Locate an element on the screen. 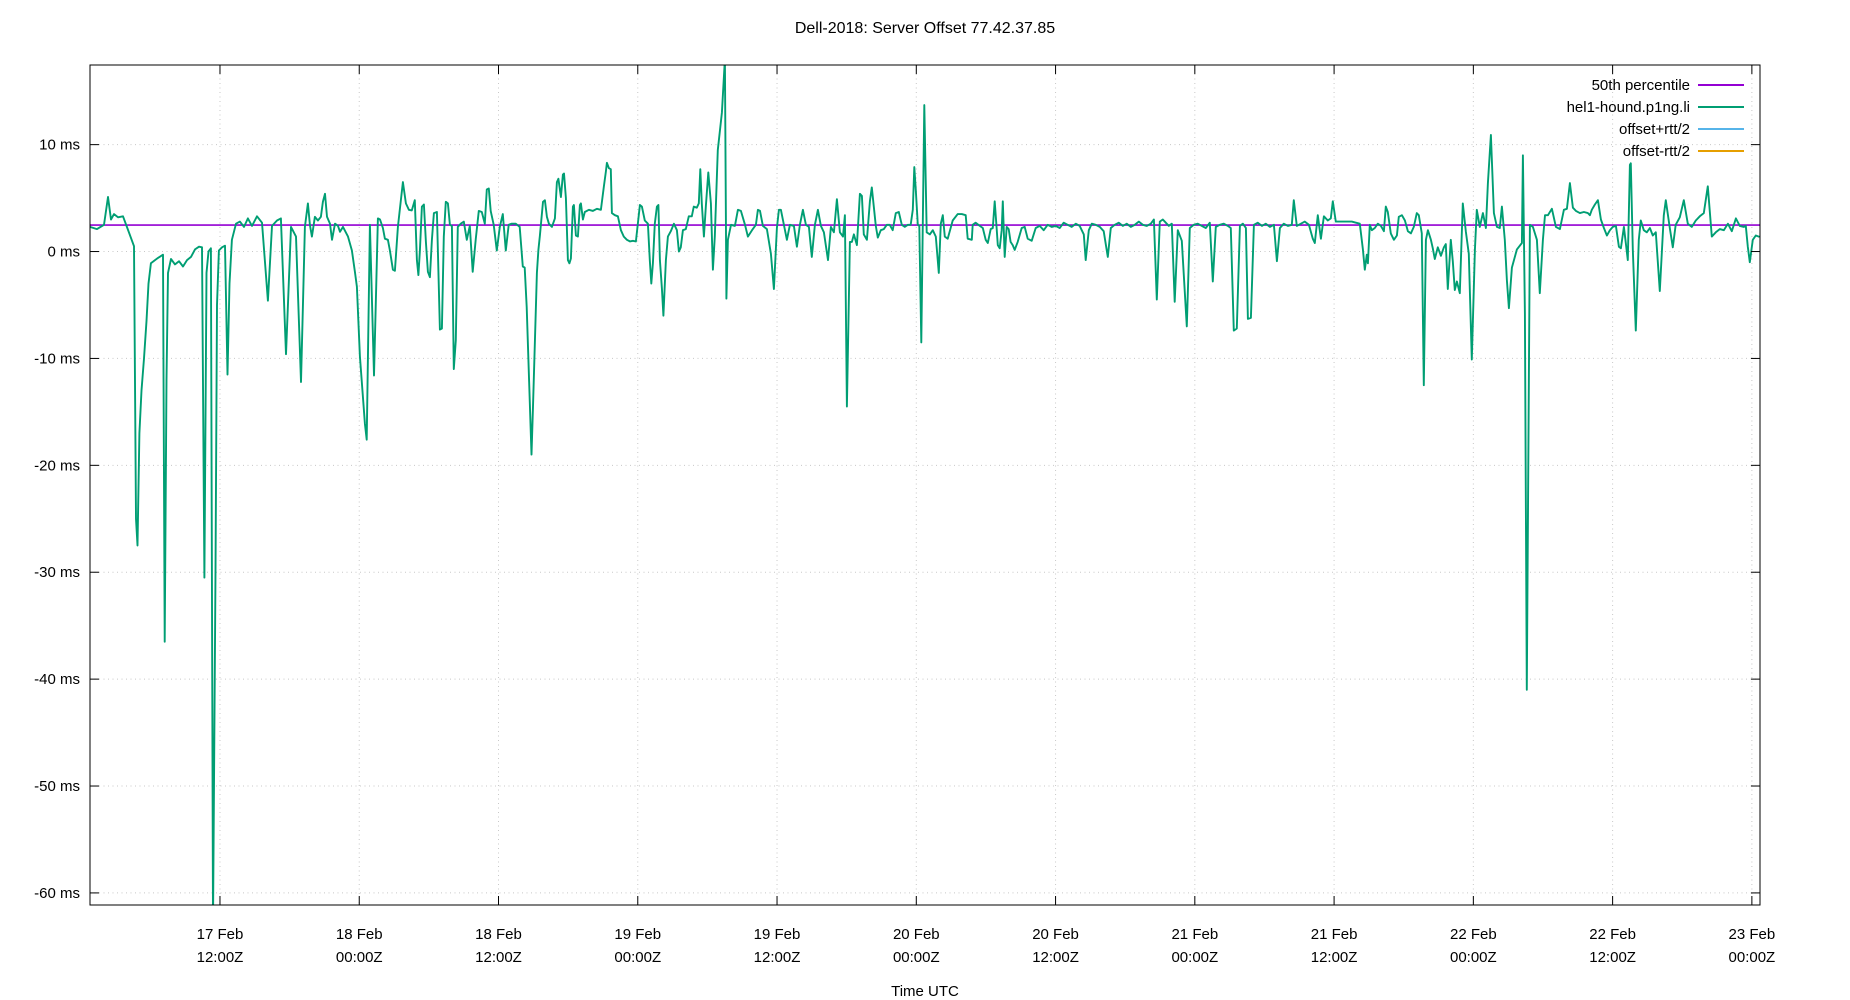 This screenshot has height=1000, width=1850. chart-title: Dell-2018: Server Offset 77.42.37.85 is located at coordinates (925, 28).